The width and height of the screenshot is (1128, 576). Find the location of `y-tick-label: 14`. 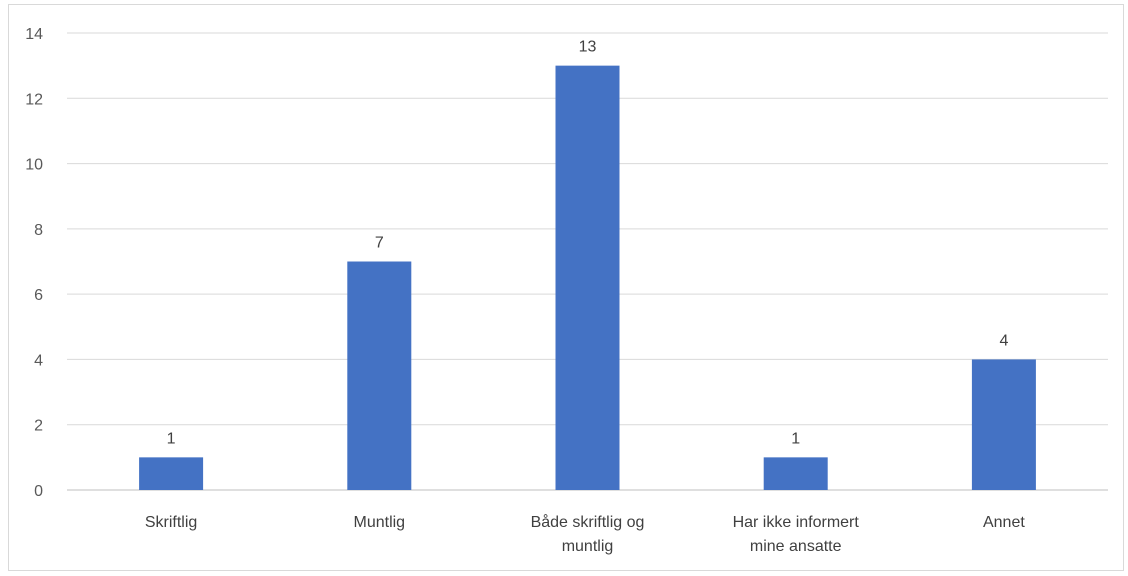

y-tick-label: 14 is located at coordinates (34, 34).